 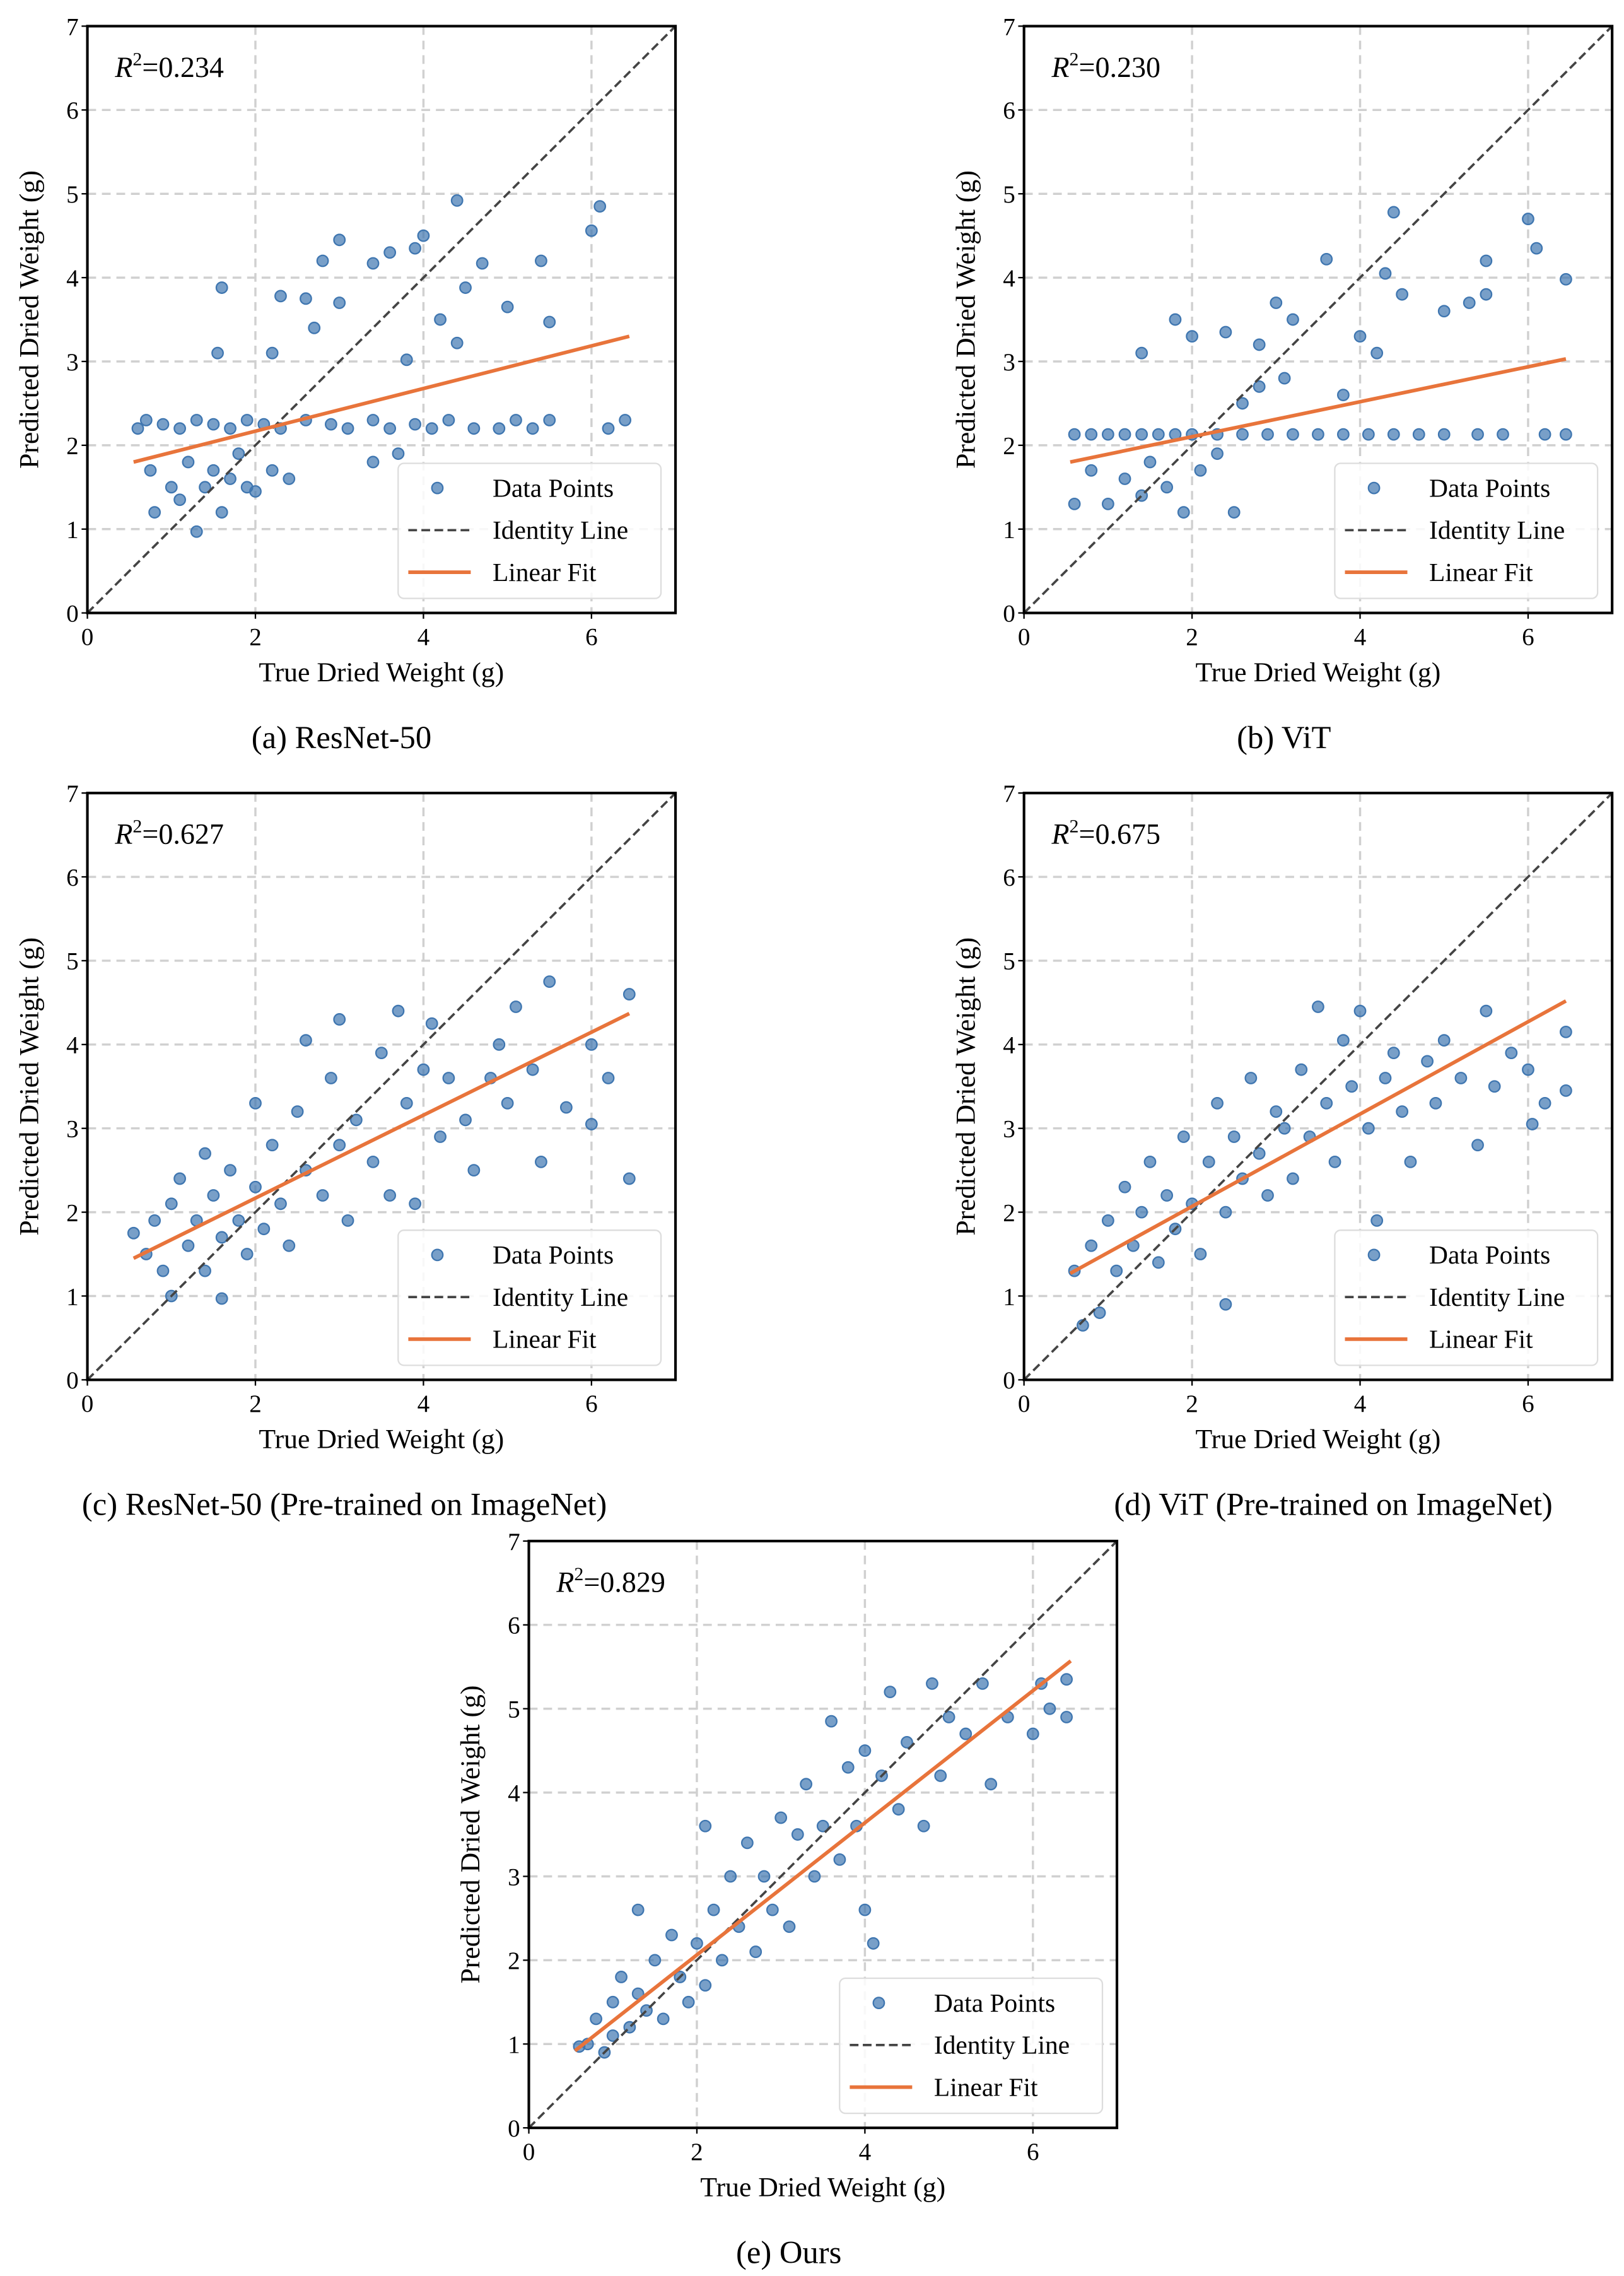 I want to click on y-tick-label: 0, so click(x=73, y=614).